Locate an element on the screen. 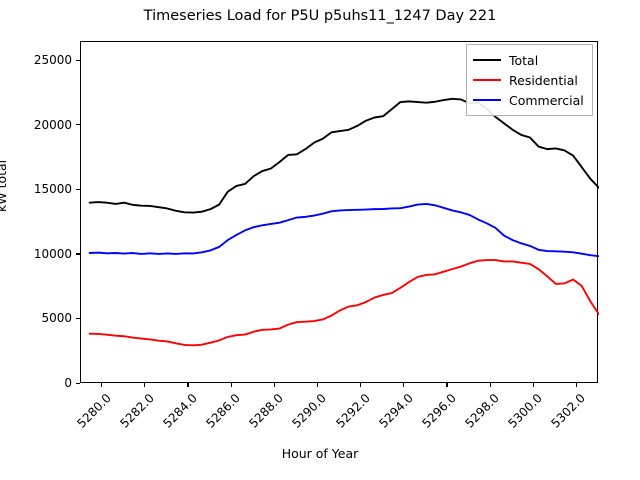 The image size is (640, 480). x-tick-label: 5280.0 is located at coordinates (93, 411).